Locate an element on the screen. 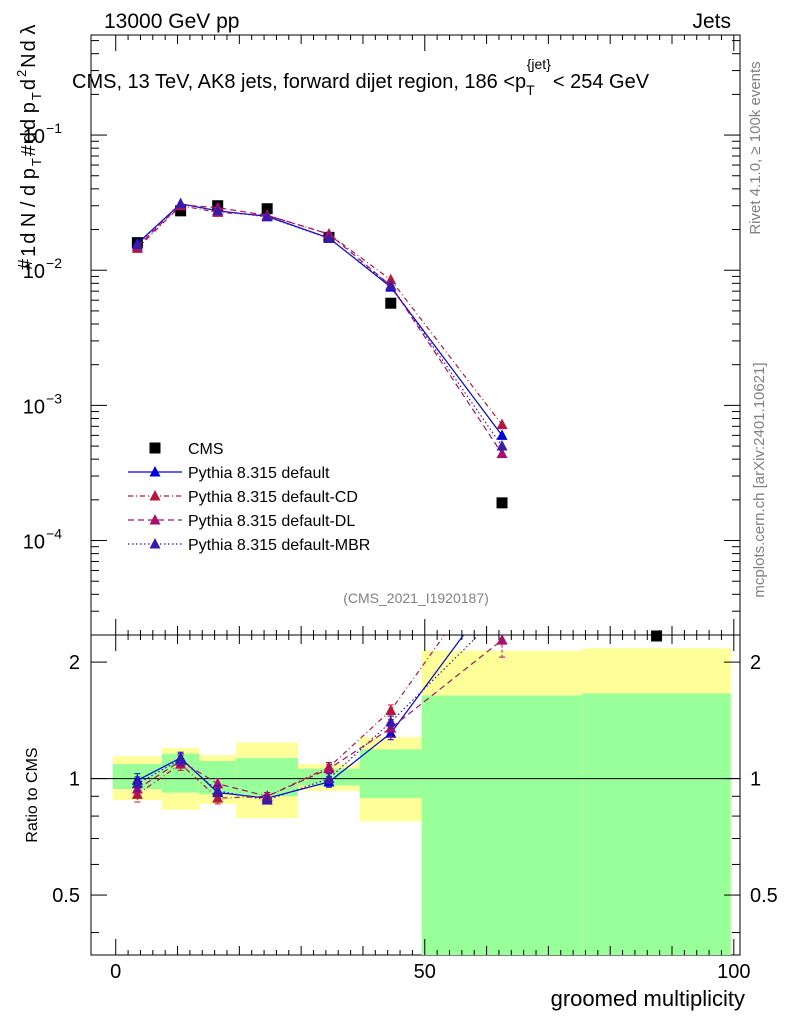 The width and height of the screenshot is (786, 1024). ratio-y-axis-label: Ratio to CMS is located at coordinates (32, 794).